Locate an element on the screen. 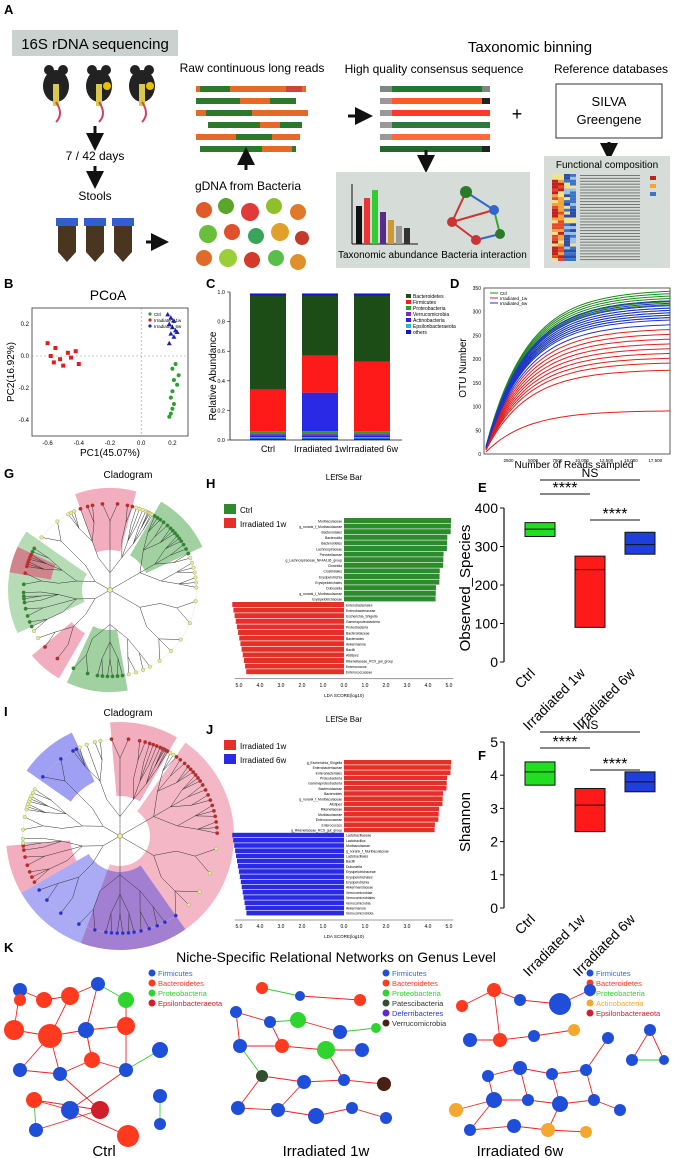  stacked-legend-label: Actinobacteria is located at coordinates (429, 321).